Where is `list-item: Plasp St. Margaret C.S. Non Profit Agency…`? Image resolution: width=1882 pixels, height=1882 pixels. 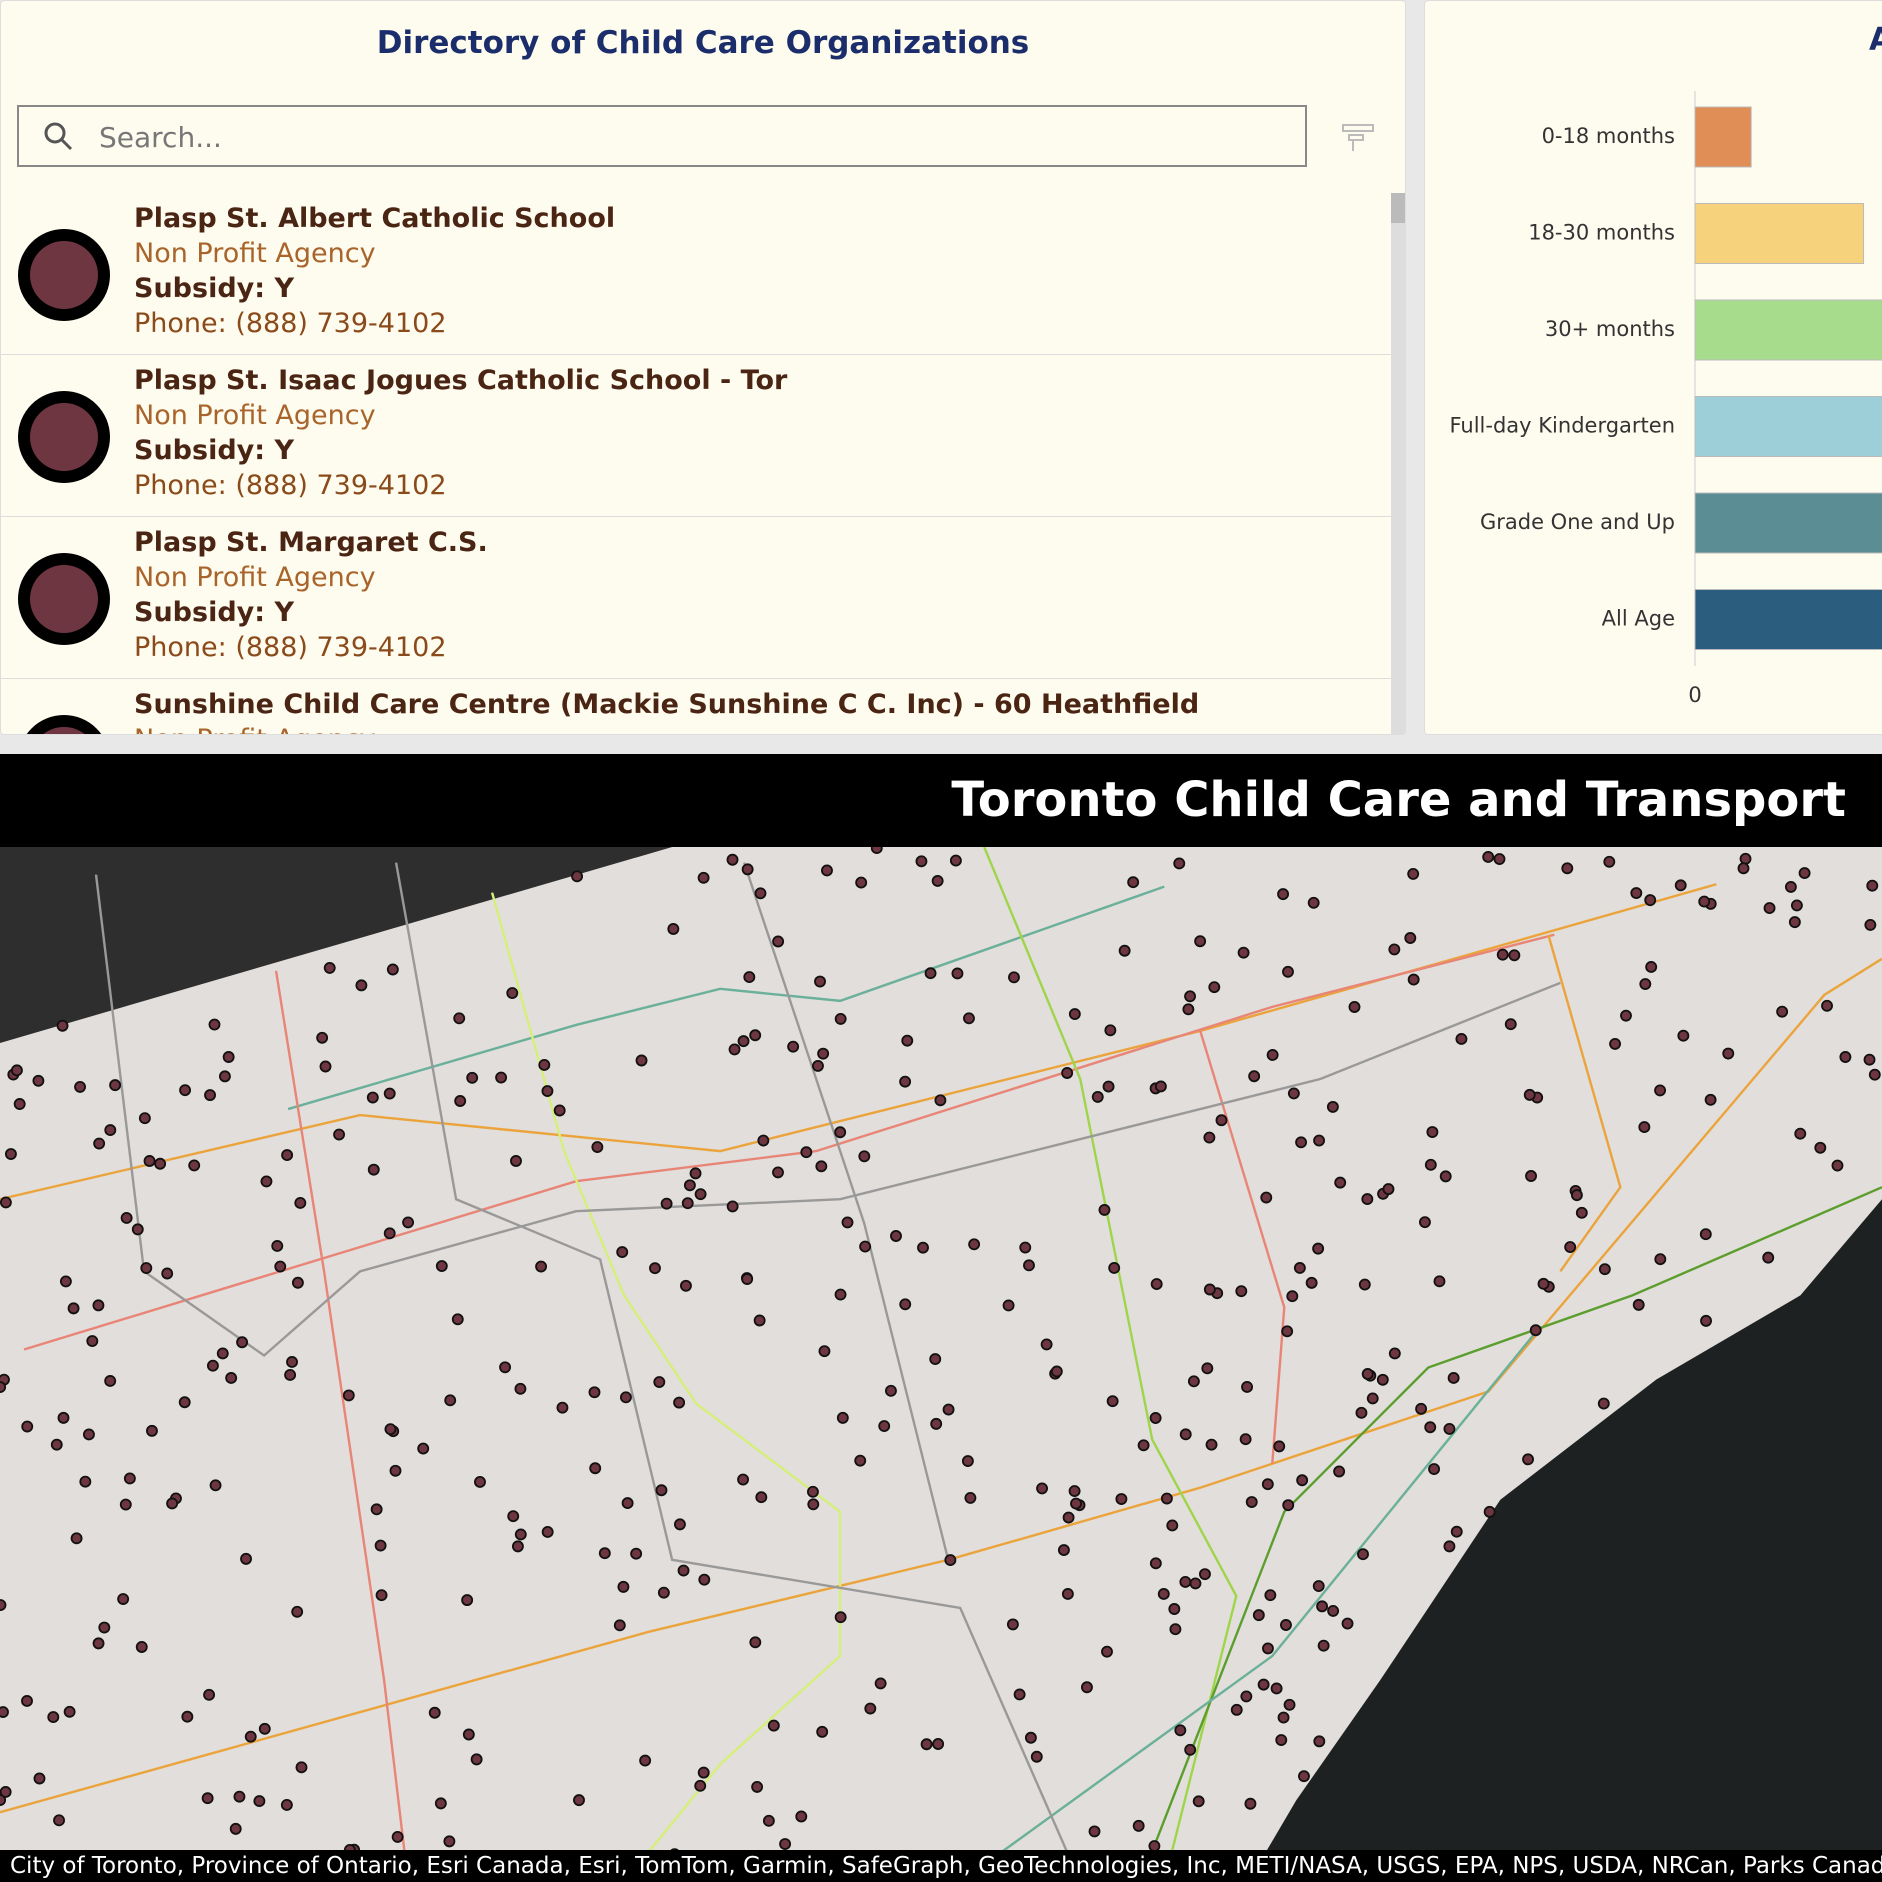
list-item: Plasp St. Margaret C.S. Non Profit Agency… is located at coordinates (696, 598).